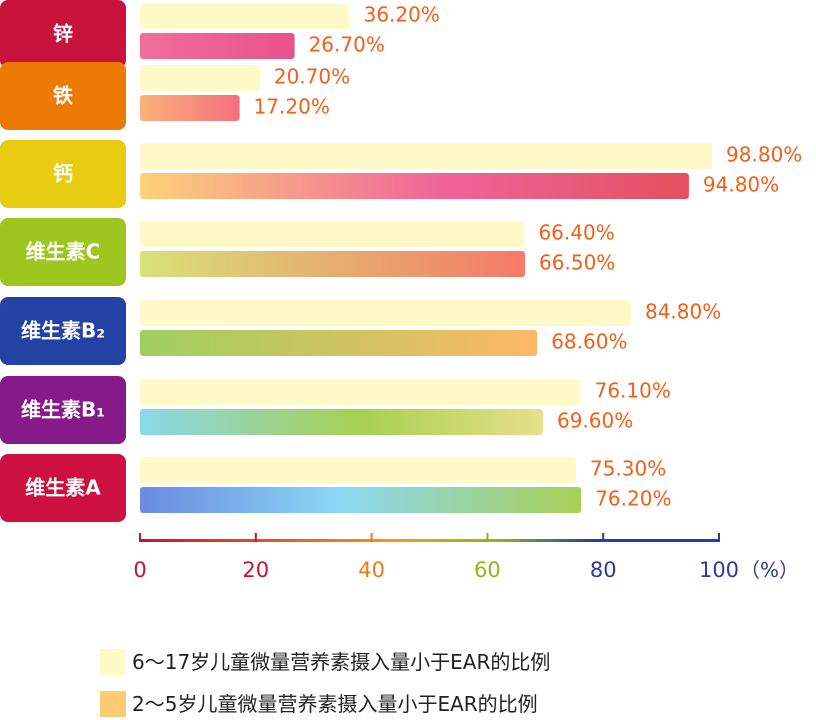 The height and width of the screenshot is (720, 816). What do you see at coordinates (255, 570) in the screenshot?
I see `x-tick-label-1: 20` at bounding box center [255, 570].